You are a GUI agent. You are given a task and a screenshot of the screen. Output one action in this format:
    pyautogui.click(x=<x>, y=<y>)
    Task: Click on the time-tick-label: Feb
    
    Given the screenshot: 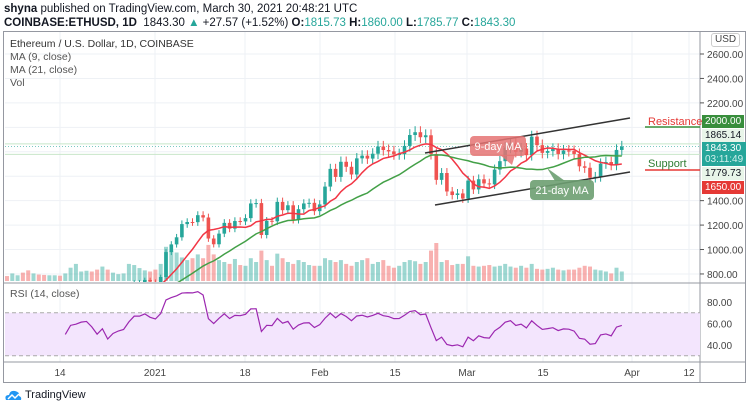 What is the action you would take?
    pyautogui.click(x=320, y=373)
    